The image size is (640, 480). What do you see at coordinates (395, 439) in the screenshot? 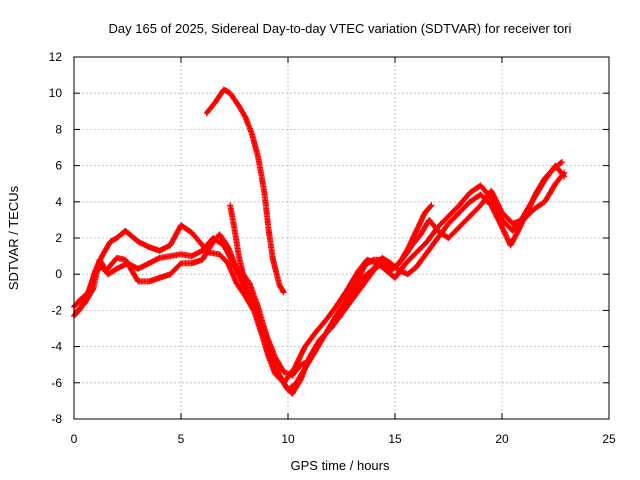
I see `x-tick-label: 15` at bounding box center [395, 439].